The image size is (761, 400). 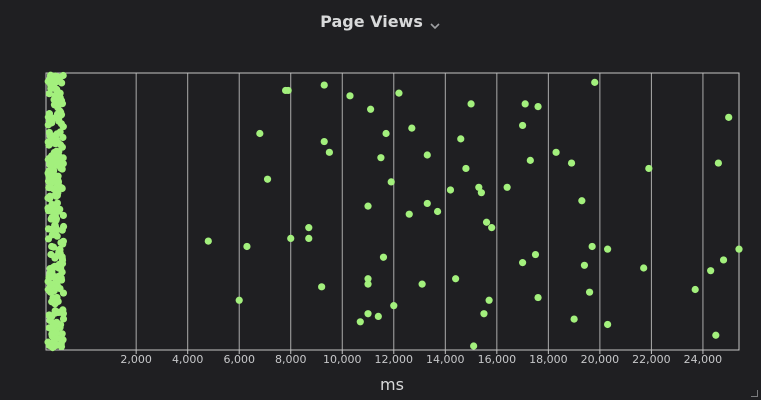 What do you see at coordinates (392, 384) in the screenshot?
I see `x-axis-title: ms` at bounding box center [392, 384].